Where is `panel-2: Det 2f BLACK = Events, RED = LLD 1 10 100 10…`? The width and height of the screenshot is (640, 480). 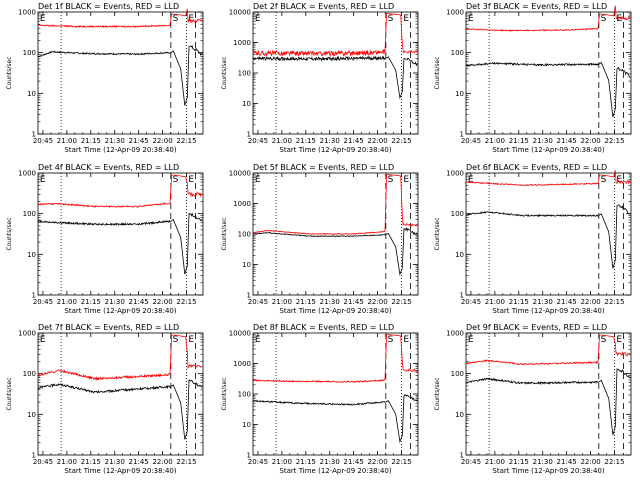 panel-2: Det 2f BLACK = Events, RED = LLD 1 10 100 10… is located at coordinates (320, 78).